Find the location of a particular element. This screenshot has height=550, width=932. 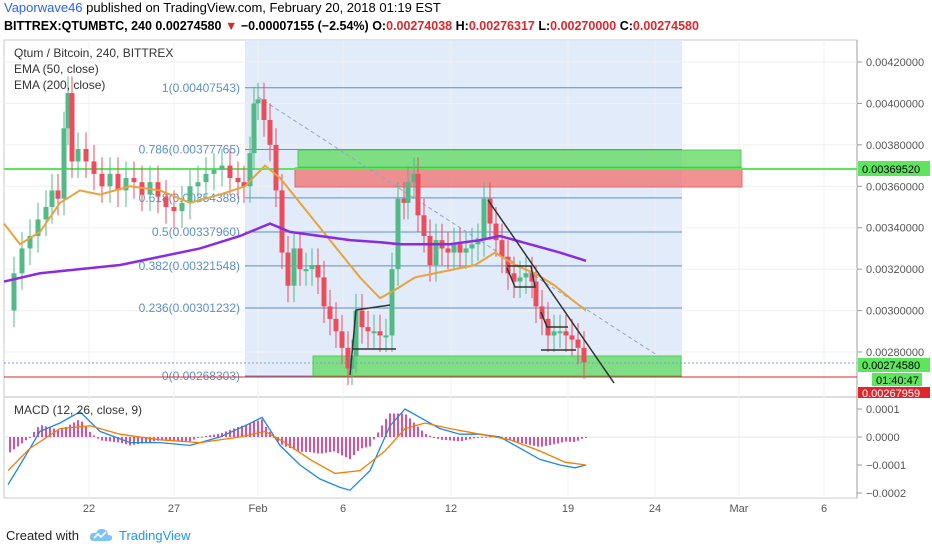

drawn-patterns is located at coordinates (482, 291).